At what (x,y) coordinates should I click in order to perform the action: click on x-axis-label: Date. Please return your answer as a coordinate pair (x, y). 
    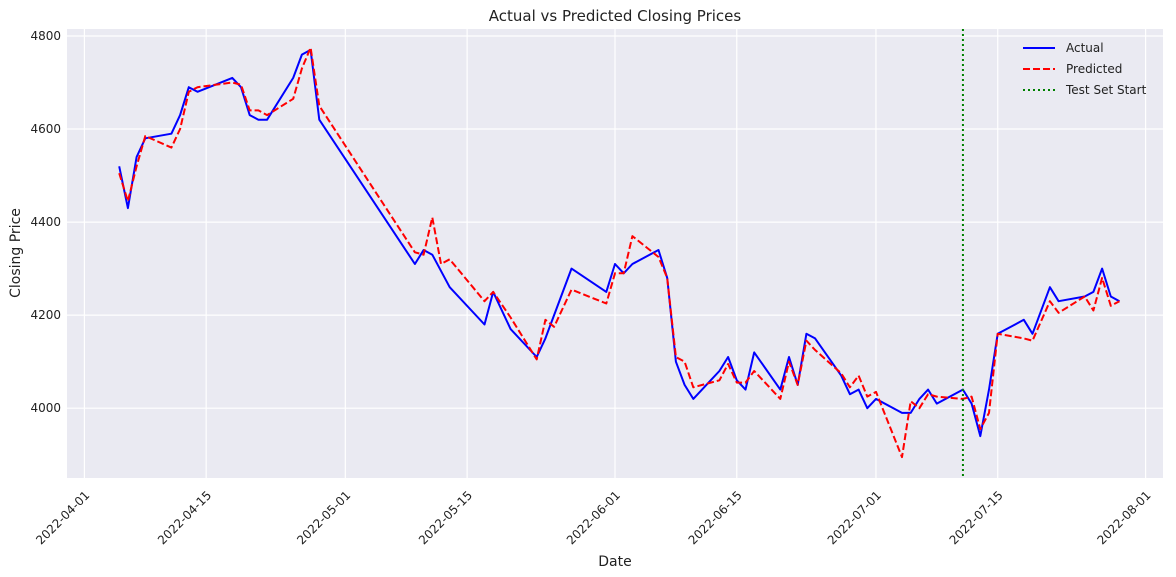
    Looking at the image, I should click on (614, 562).